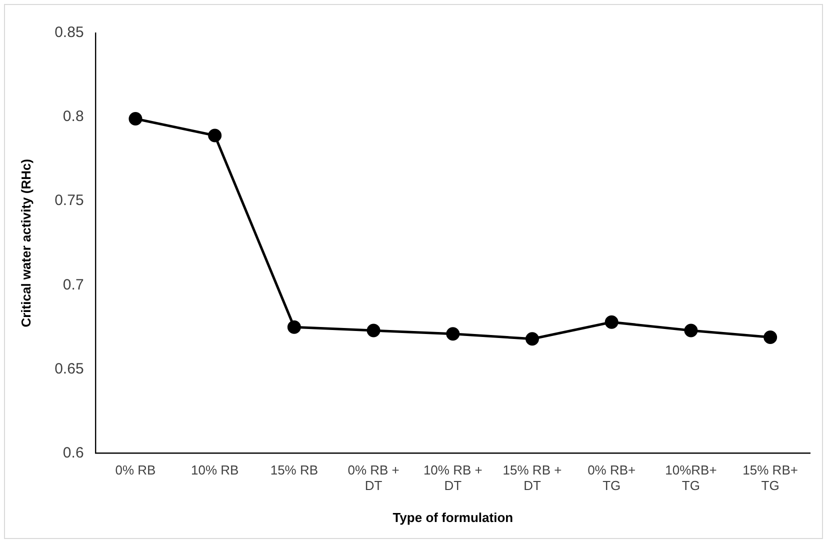 Image resolution: width=829 pixels, height=545 pixels. I want to click on x-tick-label: 0% RB, so click(135, 470).